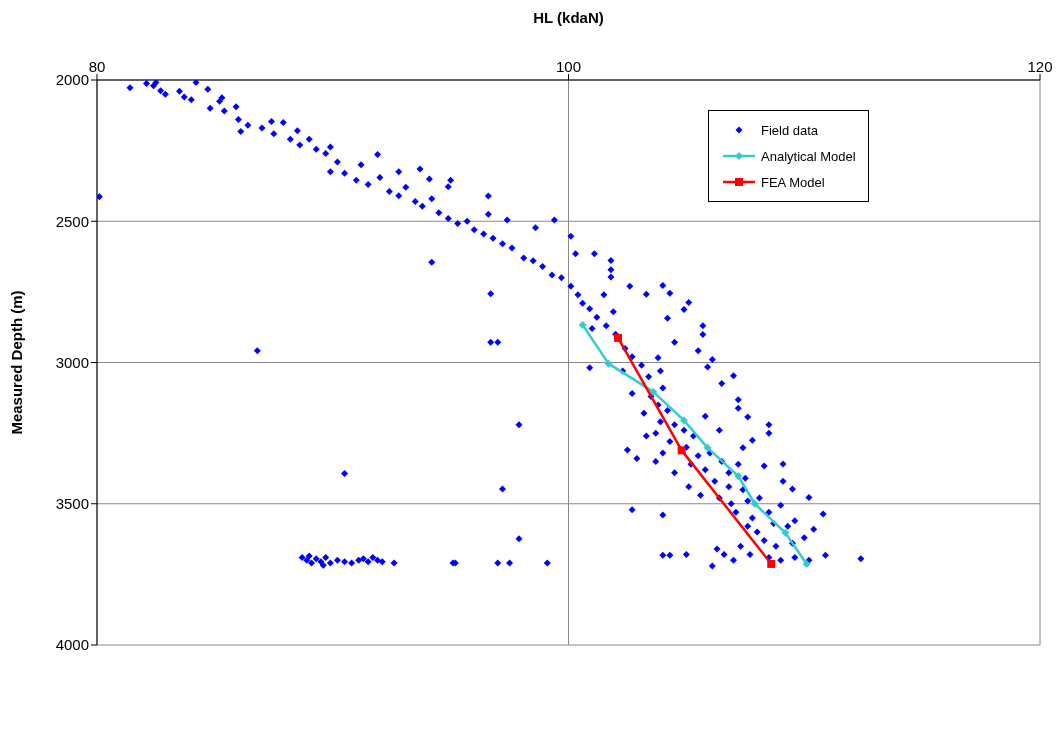  I want to click on legend-label: FEA Model, so click(793, 182).